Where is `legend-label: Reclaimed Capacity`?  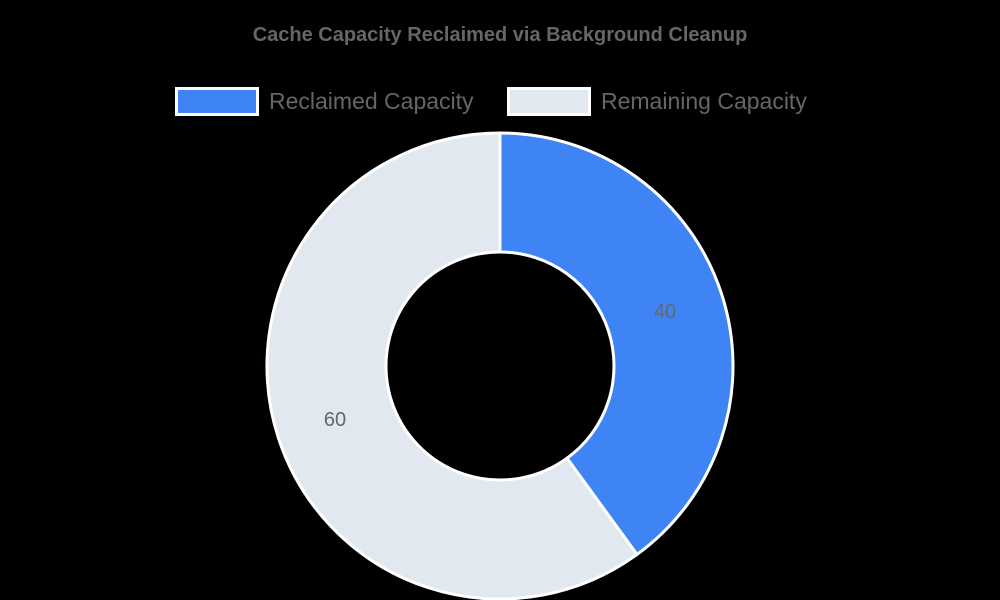 legend-label: Reclaimed Capacity is located at coordinates (371, 101).